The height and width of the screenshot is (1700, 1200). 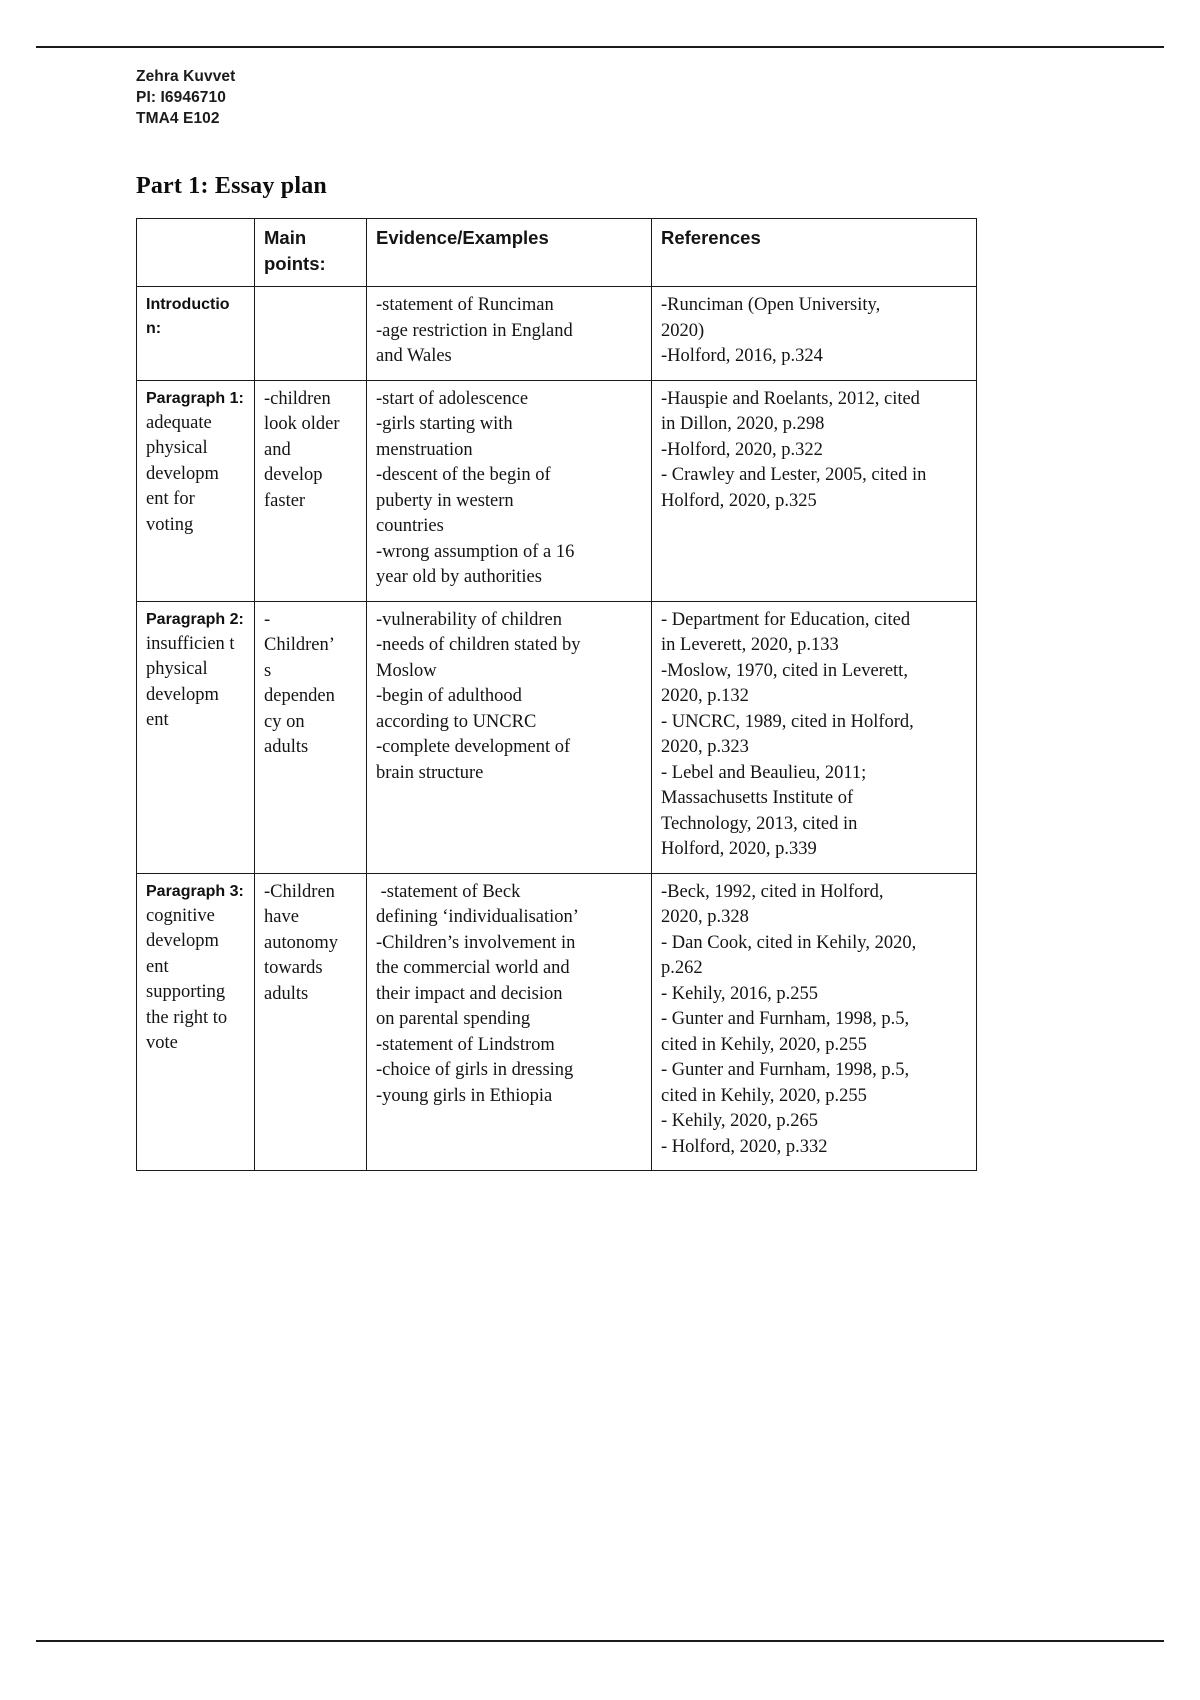 What do you see at coordinates (711, 237) in the screenshot?
I see `header-text-3: References` at bounding box center [711, 237].